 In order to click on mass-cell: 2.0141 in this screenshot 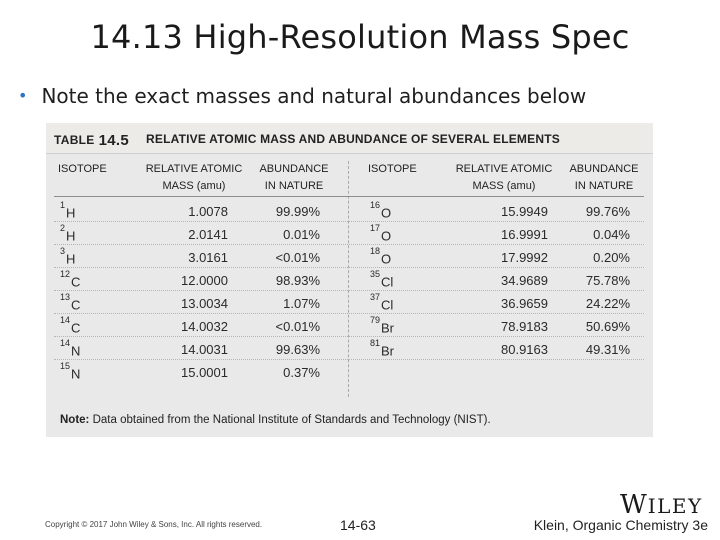, I will do `click(208, 234)`.